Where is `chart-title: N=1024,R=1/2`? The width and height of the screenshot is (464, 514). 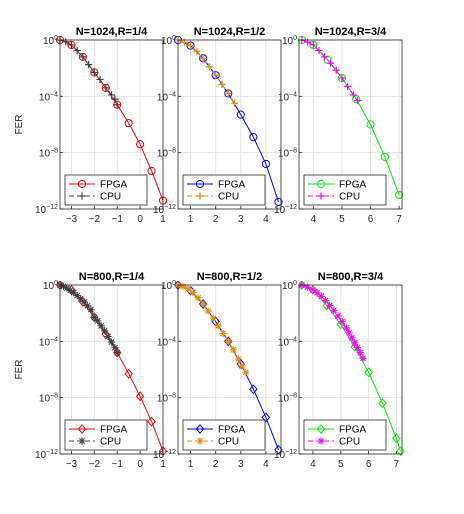
chart-title: N=1024,R=1/2 is located at coordinates (230, 32).